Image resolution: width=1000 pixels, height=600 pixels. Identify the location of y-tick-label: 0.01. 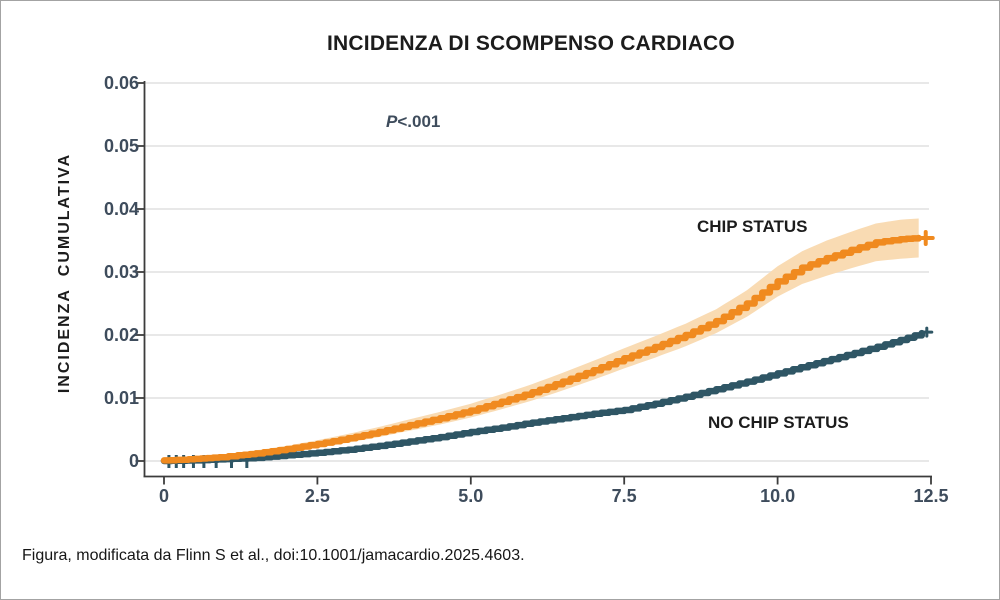
(121, 398).